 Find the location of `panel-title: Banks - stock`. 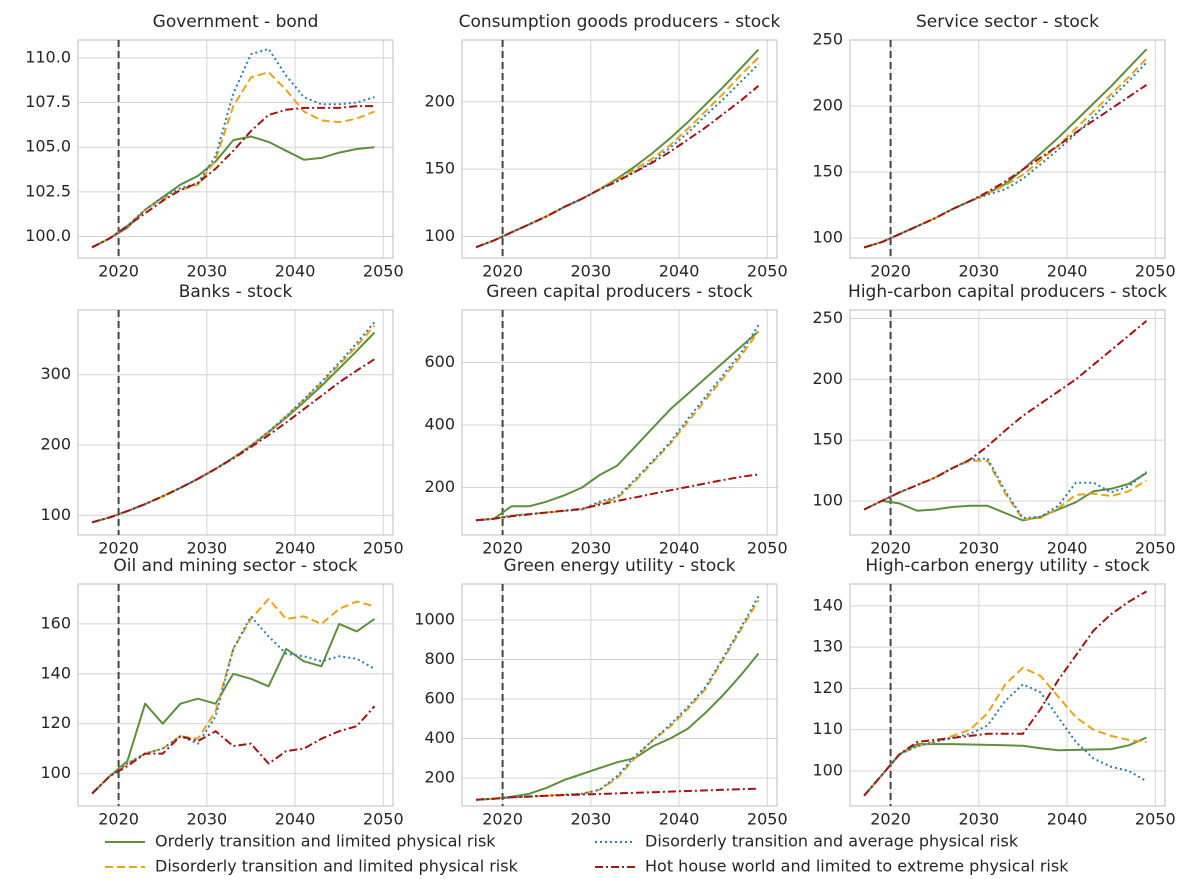

panel-title: Banks - stock is located at coordinates (236, 292).